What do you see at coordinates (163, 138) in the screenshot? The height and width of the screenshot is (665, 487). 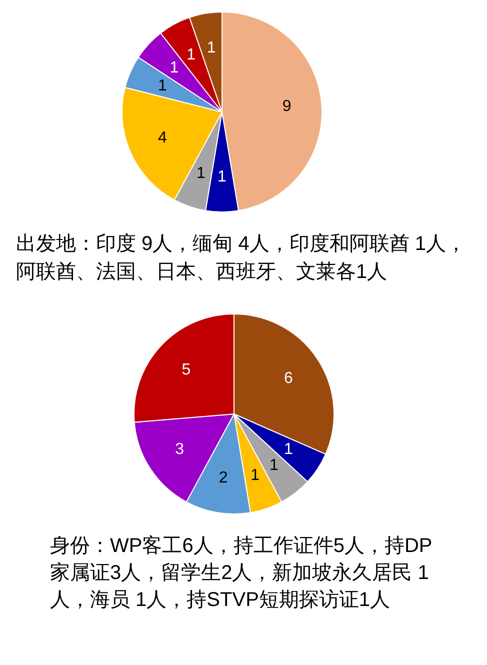 I see `data-label: 4` at bounding box center [163, 138].